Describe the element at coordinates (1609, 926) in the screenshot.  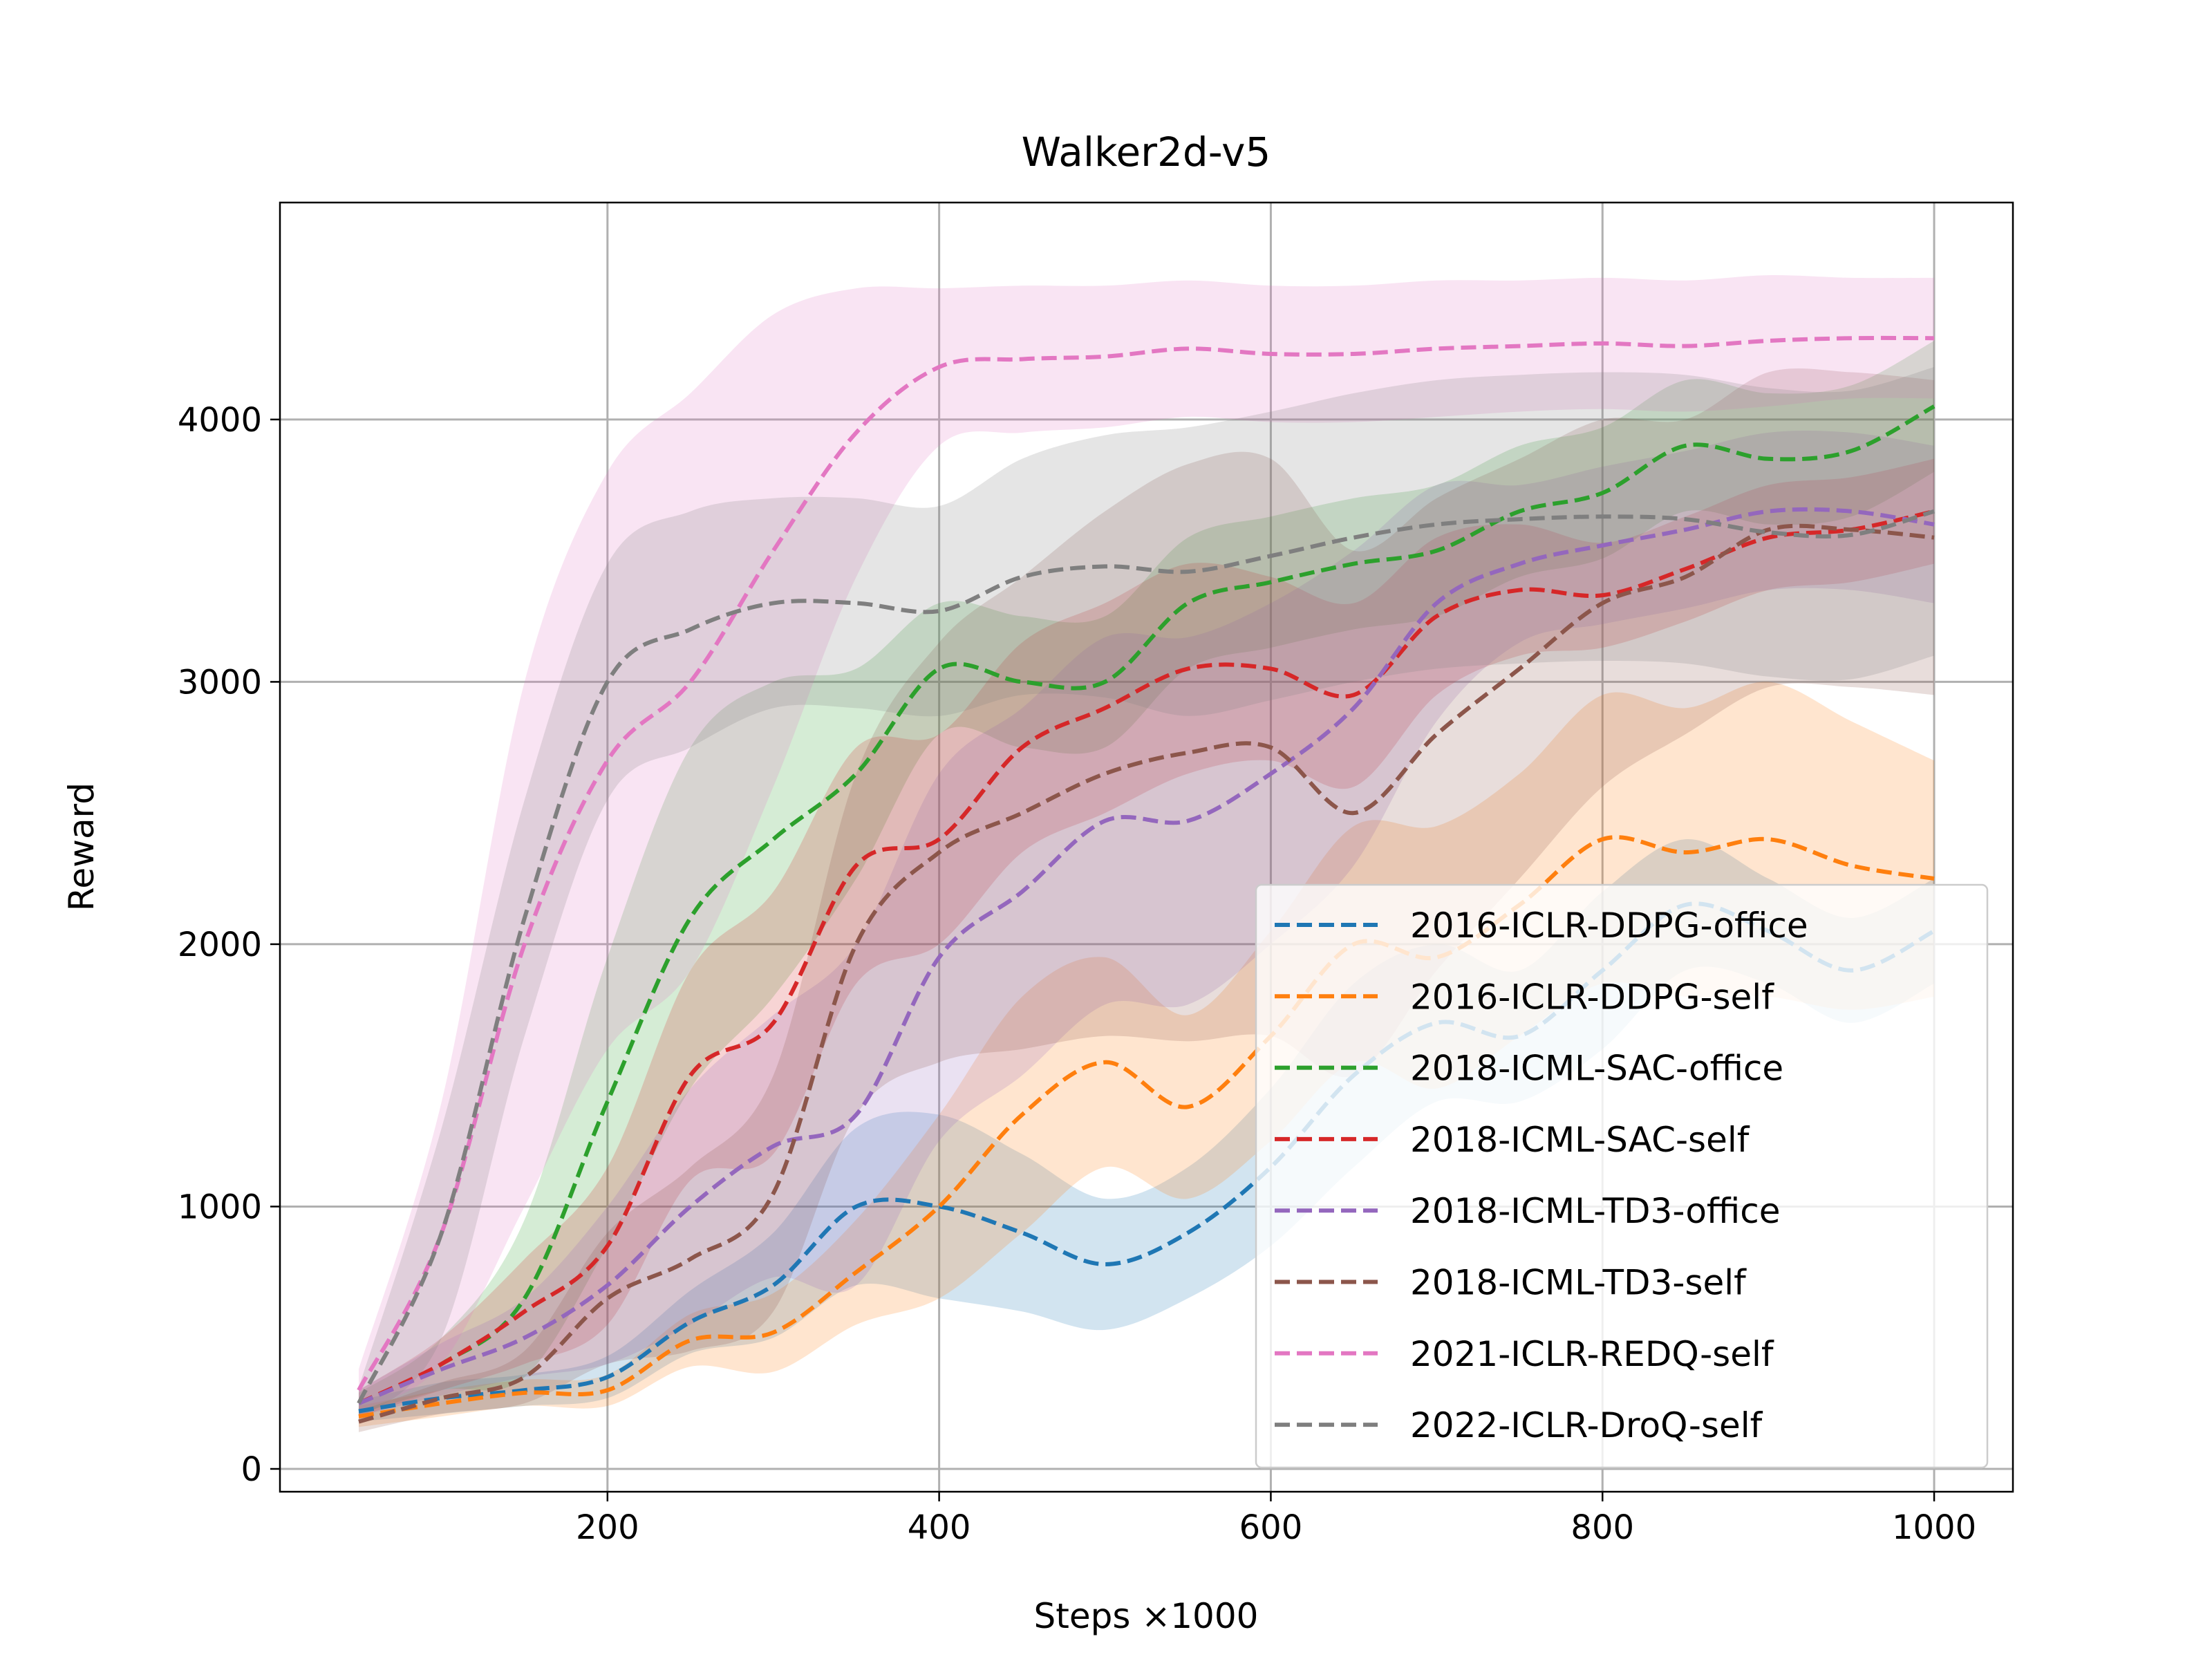
I see `legend-label: 2016-ICLR-DDPG-office` at that location.